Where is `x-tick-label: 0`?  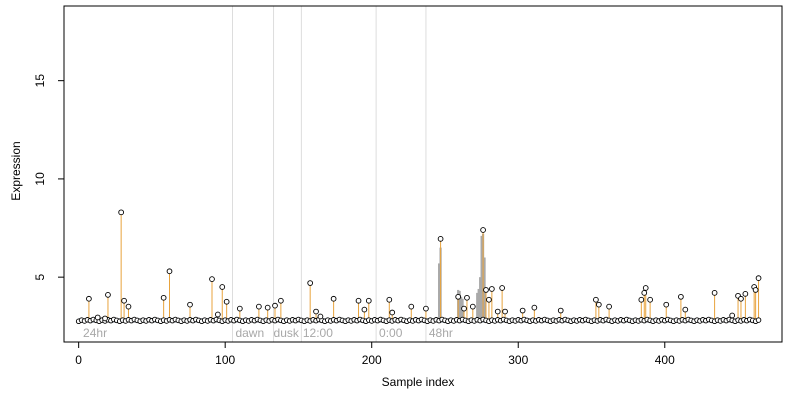
x-tick-label: 0 is located at coordinates (78, 360).